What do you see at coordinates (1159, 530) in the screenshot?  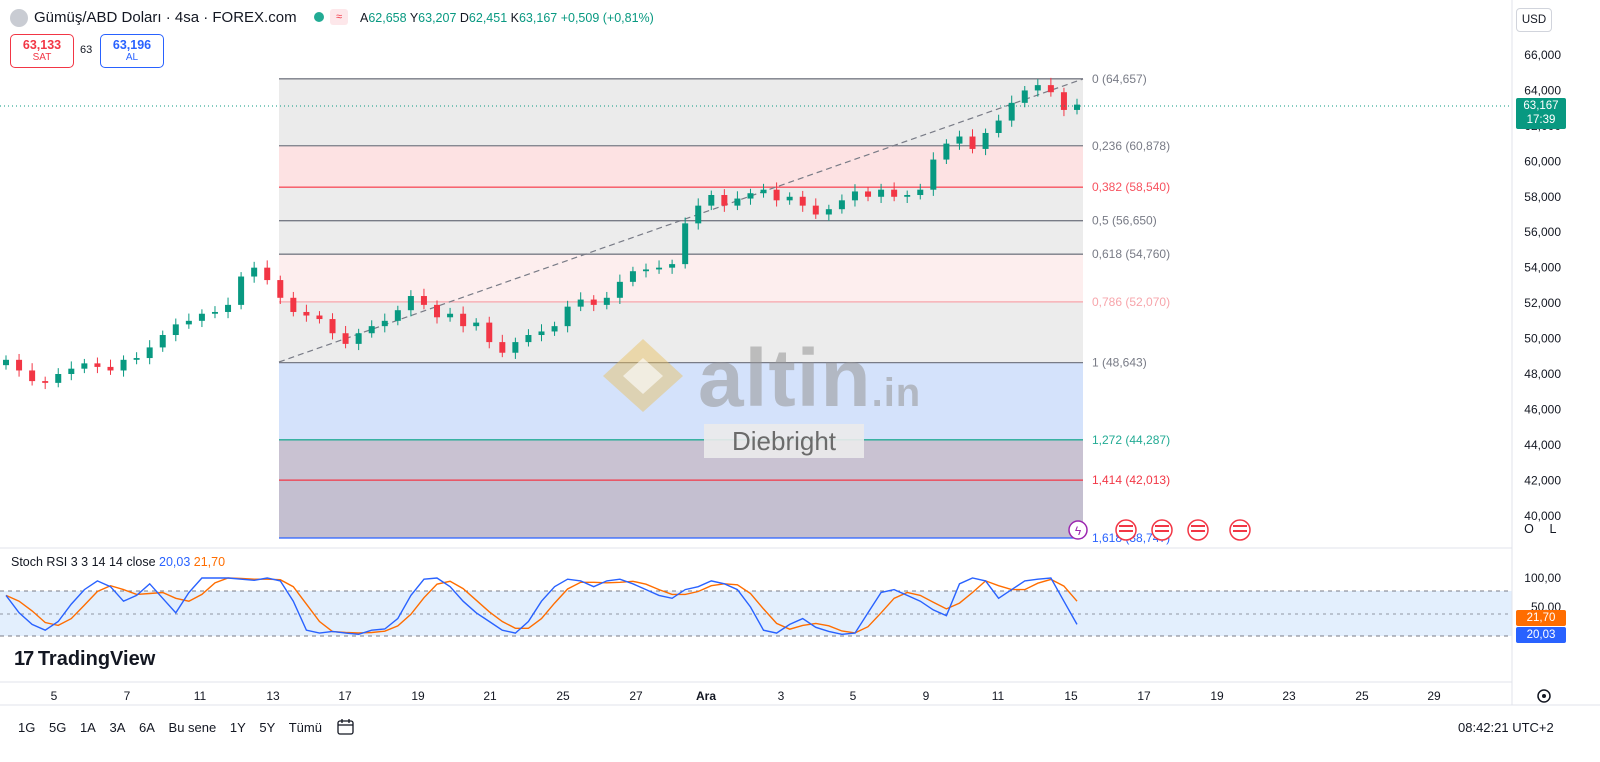 I see `event-icons: ϟ` at bounding box center [1159, 530].